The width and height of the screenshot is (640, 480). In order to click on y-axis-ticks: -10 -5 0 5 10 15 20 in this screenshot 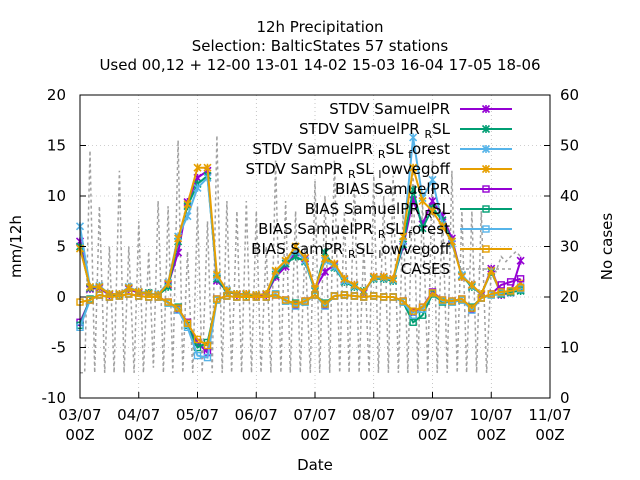, I will do `click(64, 246)`.